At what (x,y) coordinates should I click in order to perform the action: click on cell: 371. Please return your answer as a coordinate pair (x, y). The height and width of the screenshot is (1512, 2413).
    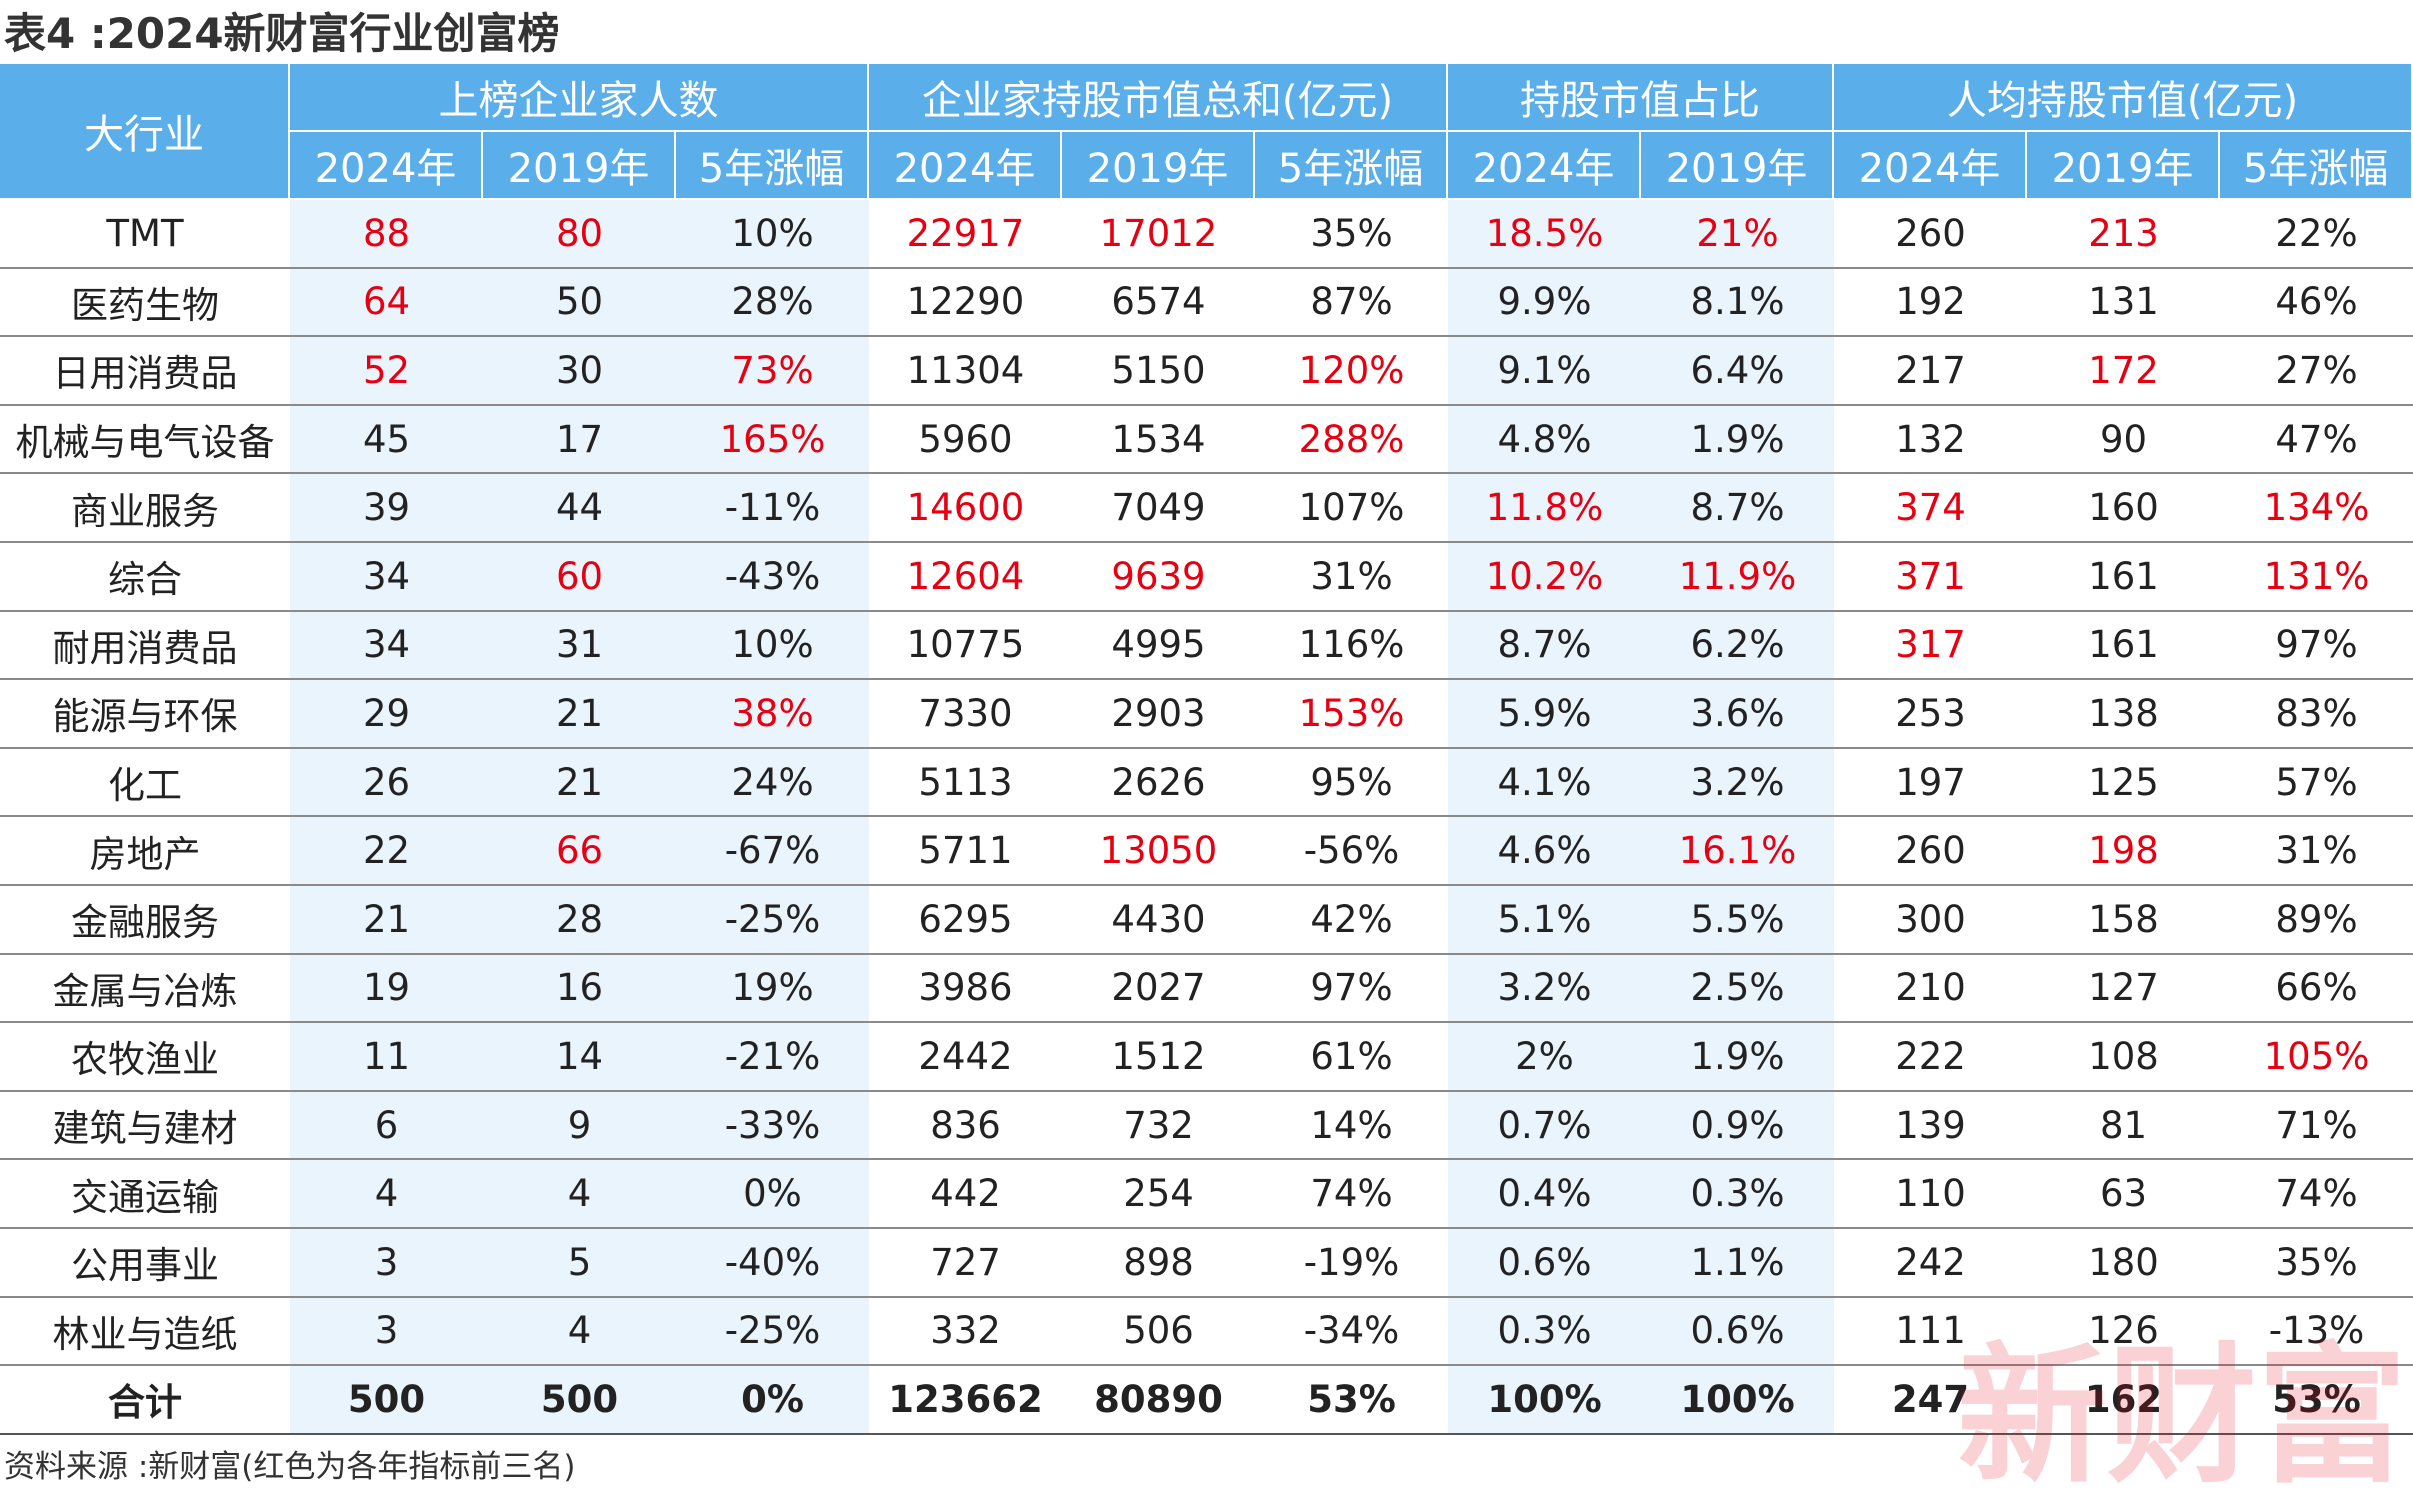
    Looking at the image, I should click on (1930, 577).